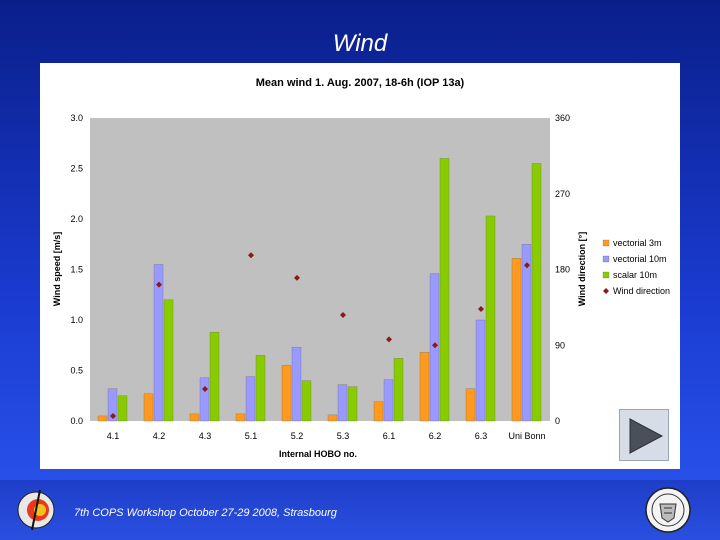 The width and height of the screenshot is (720, 540). What do you see at coordinates (389, 436) in the screenshot?
I see `x-tick-label: 6.1` at bounding box center [389, 436].